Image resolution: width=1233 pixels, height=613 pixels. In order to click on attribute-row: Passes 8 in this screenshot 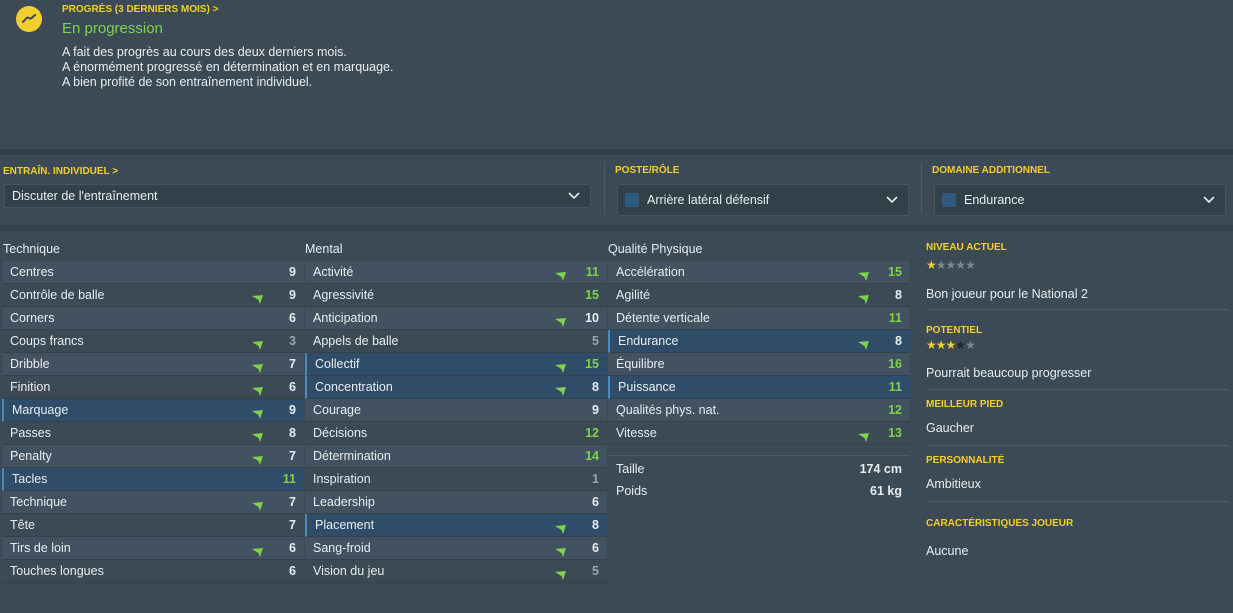, I will do `click(153, 433)`.